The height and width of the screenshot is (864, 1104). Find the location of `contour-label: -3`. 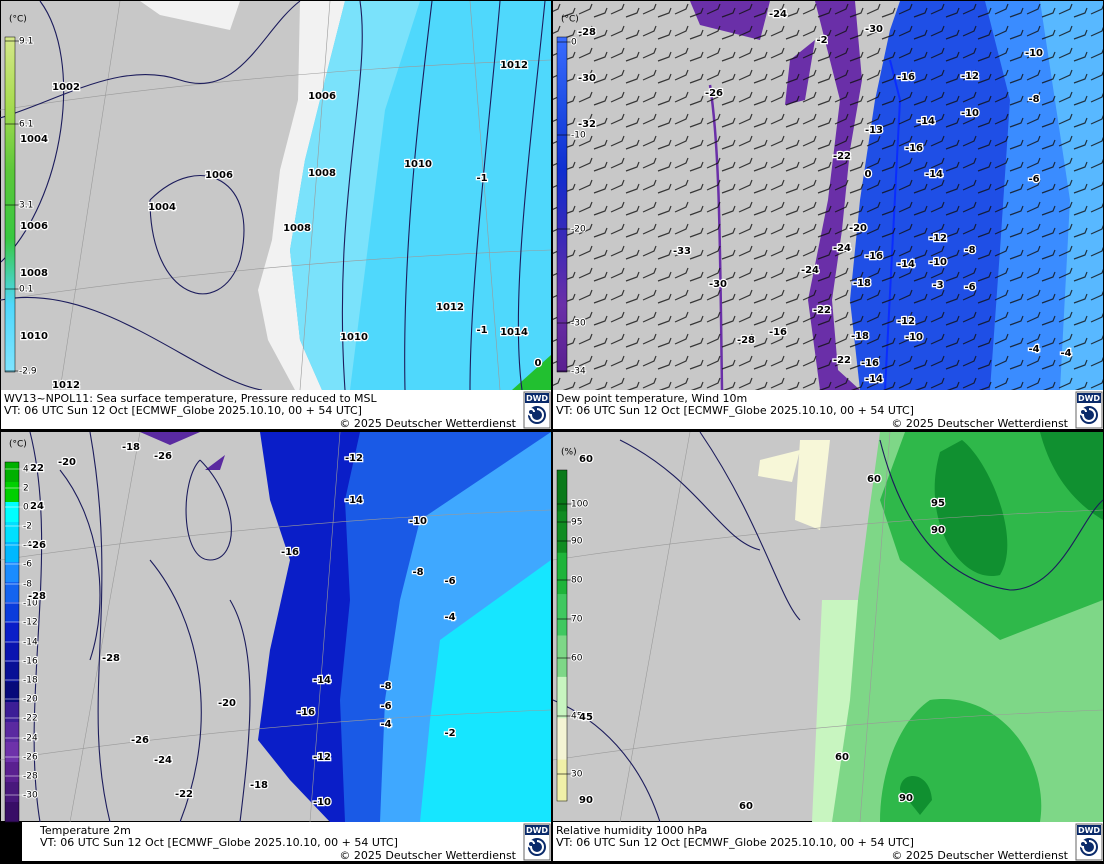

contour-label: -3 is located at coordinates (937, 285).